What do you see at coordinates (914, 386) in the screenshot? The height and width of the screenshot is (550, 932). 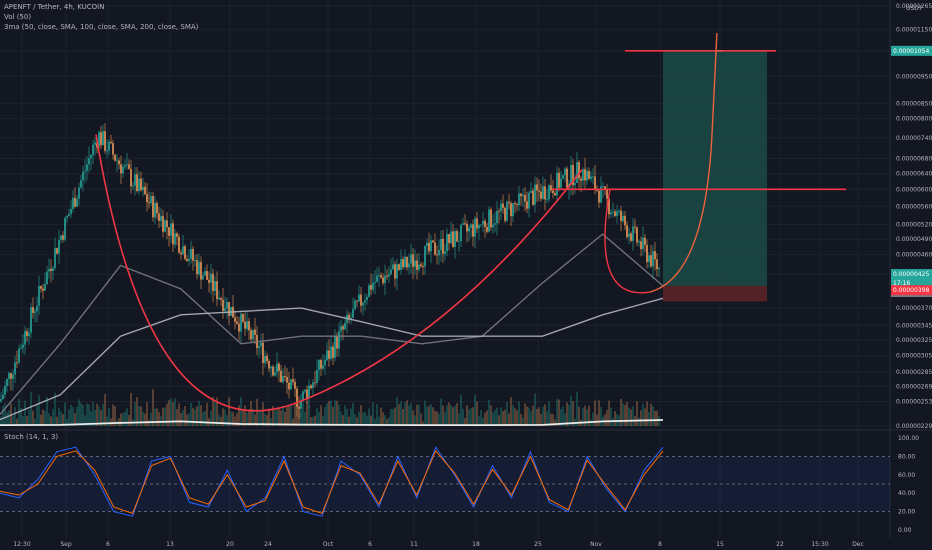 I see `y-tick-label: 0.00000269` at bounding box center [914, 386].